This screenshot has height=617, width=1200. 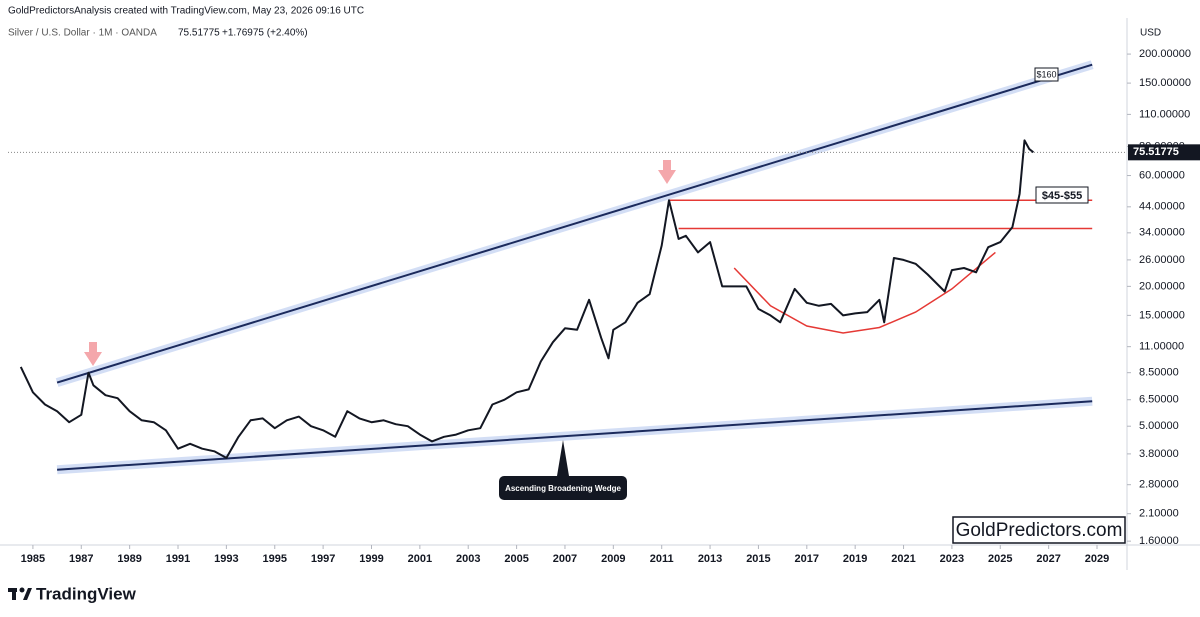 I want to click on x-tick-label: 2011, so click(x=662, y=559).